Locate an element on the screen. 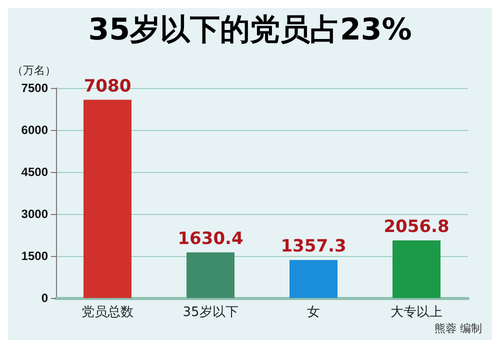 This screenshot has height=348, width=500. chart-title: 35岁以下的党员占23% is located at coordinates (250, 30).